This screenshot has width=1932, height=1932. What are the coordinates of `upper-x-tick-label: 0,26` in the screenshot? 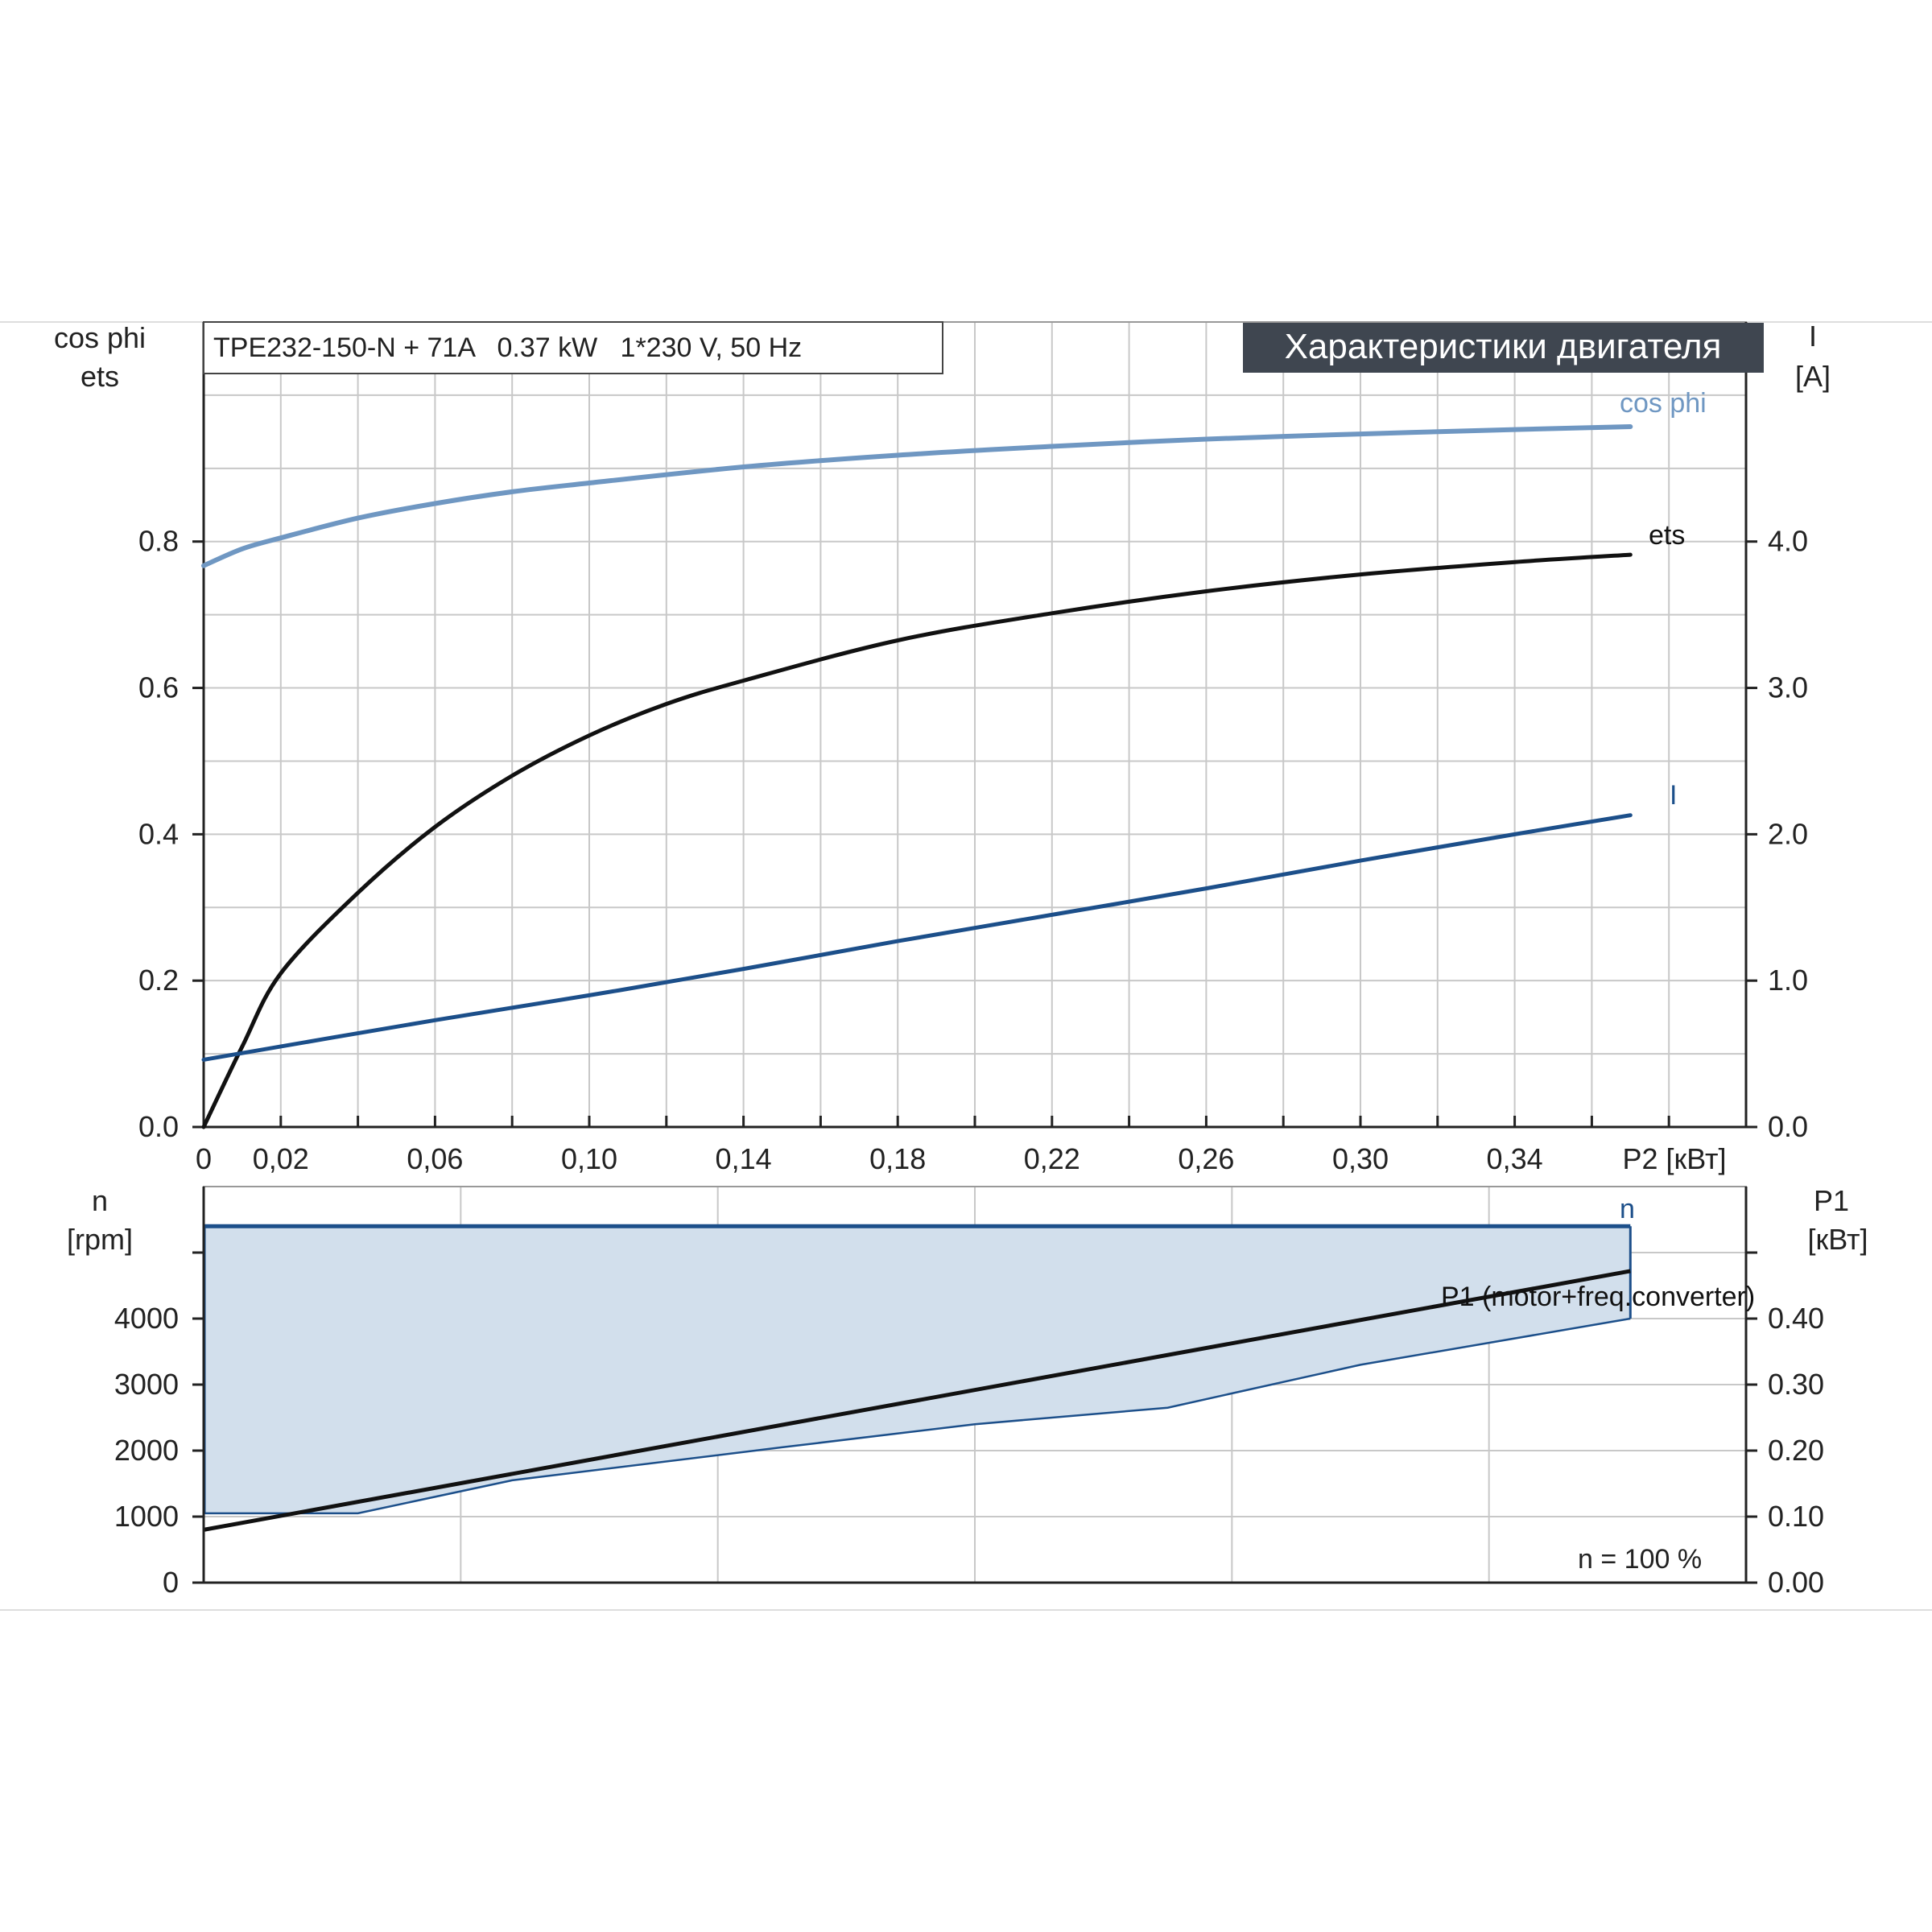 It's located at (1206, 1158).